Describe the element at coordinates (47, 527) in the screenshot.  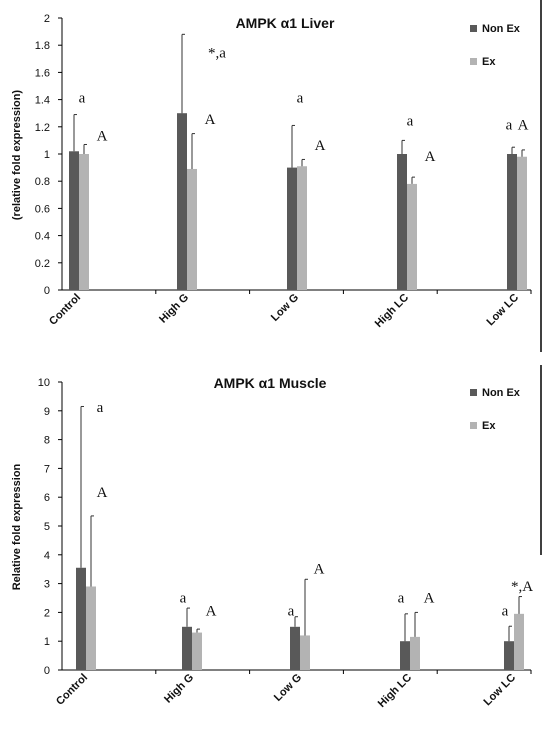
I see `y-tick-label: 5` at that location.